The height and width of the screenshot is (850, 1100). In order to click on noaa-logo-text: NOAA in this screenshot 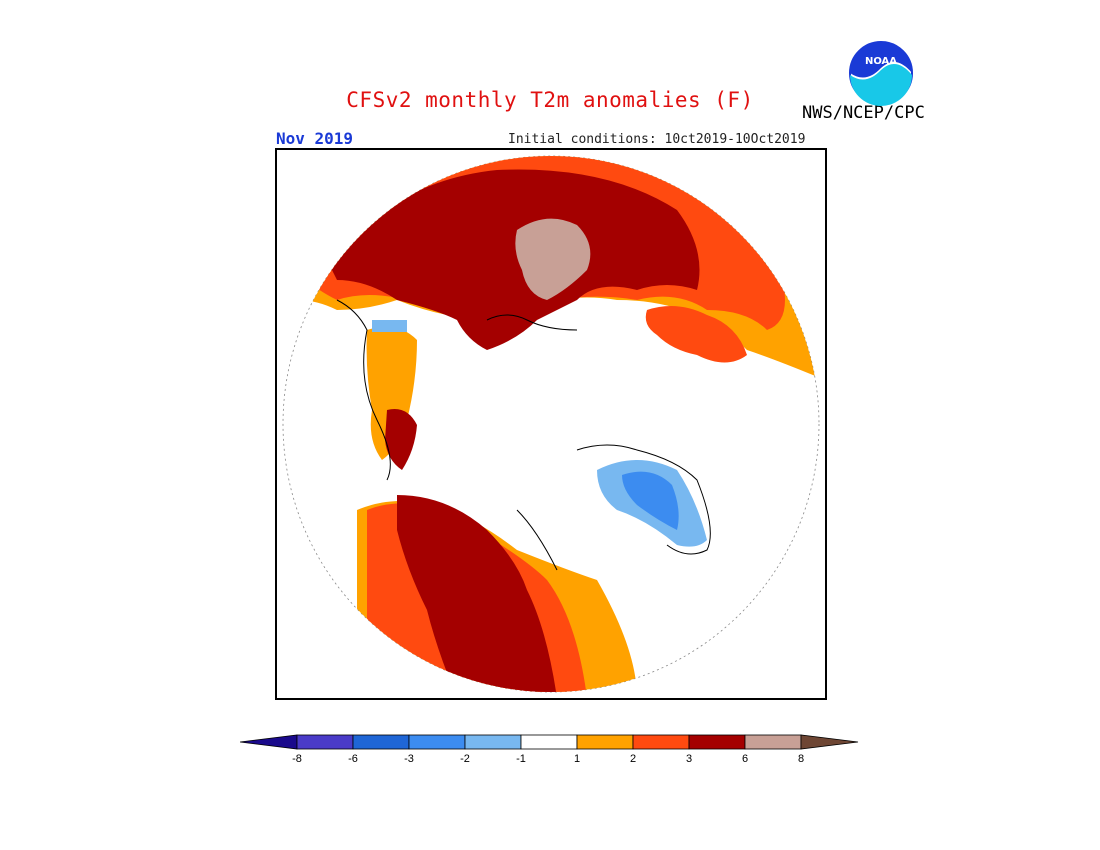, I will do `click(881, 61)`.